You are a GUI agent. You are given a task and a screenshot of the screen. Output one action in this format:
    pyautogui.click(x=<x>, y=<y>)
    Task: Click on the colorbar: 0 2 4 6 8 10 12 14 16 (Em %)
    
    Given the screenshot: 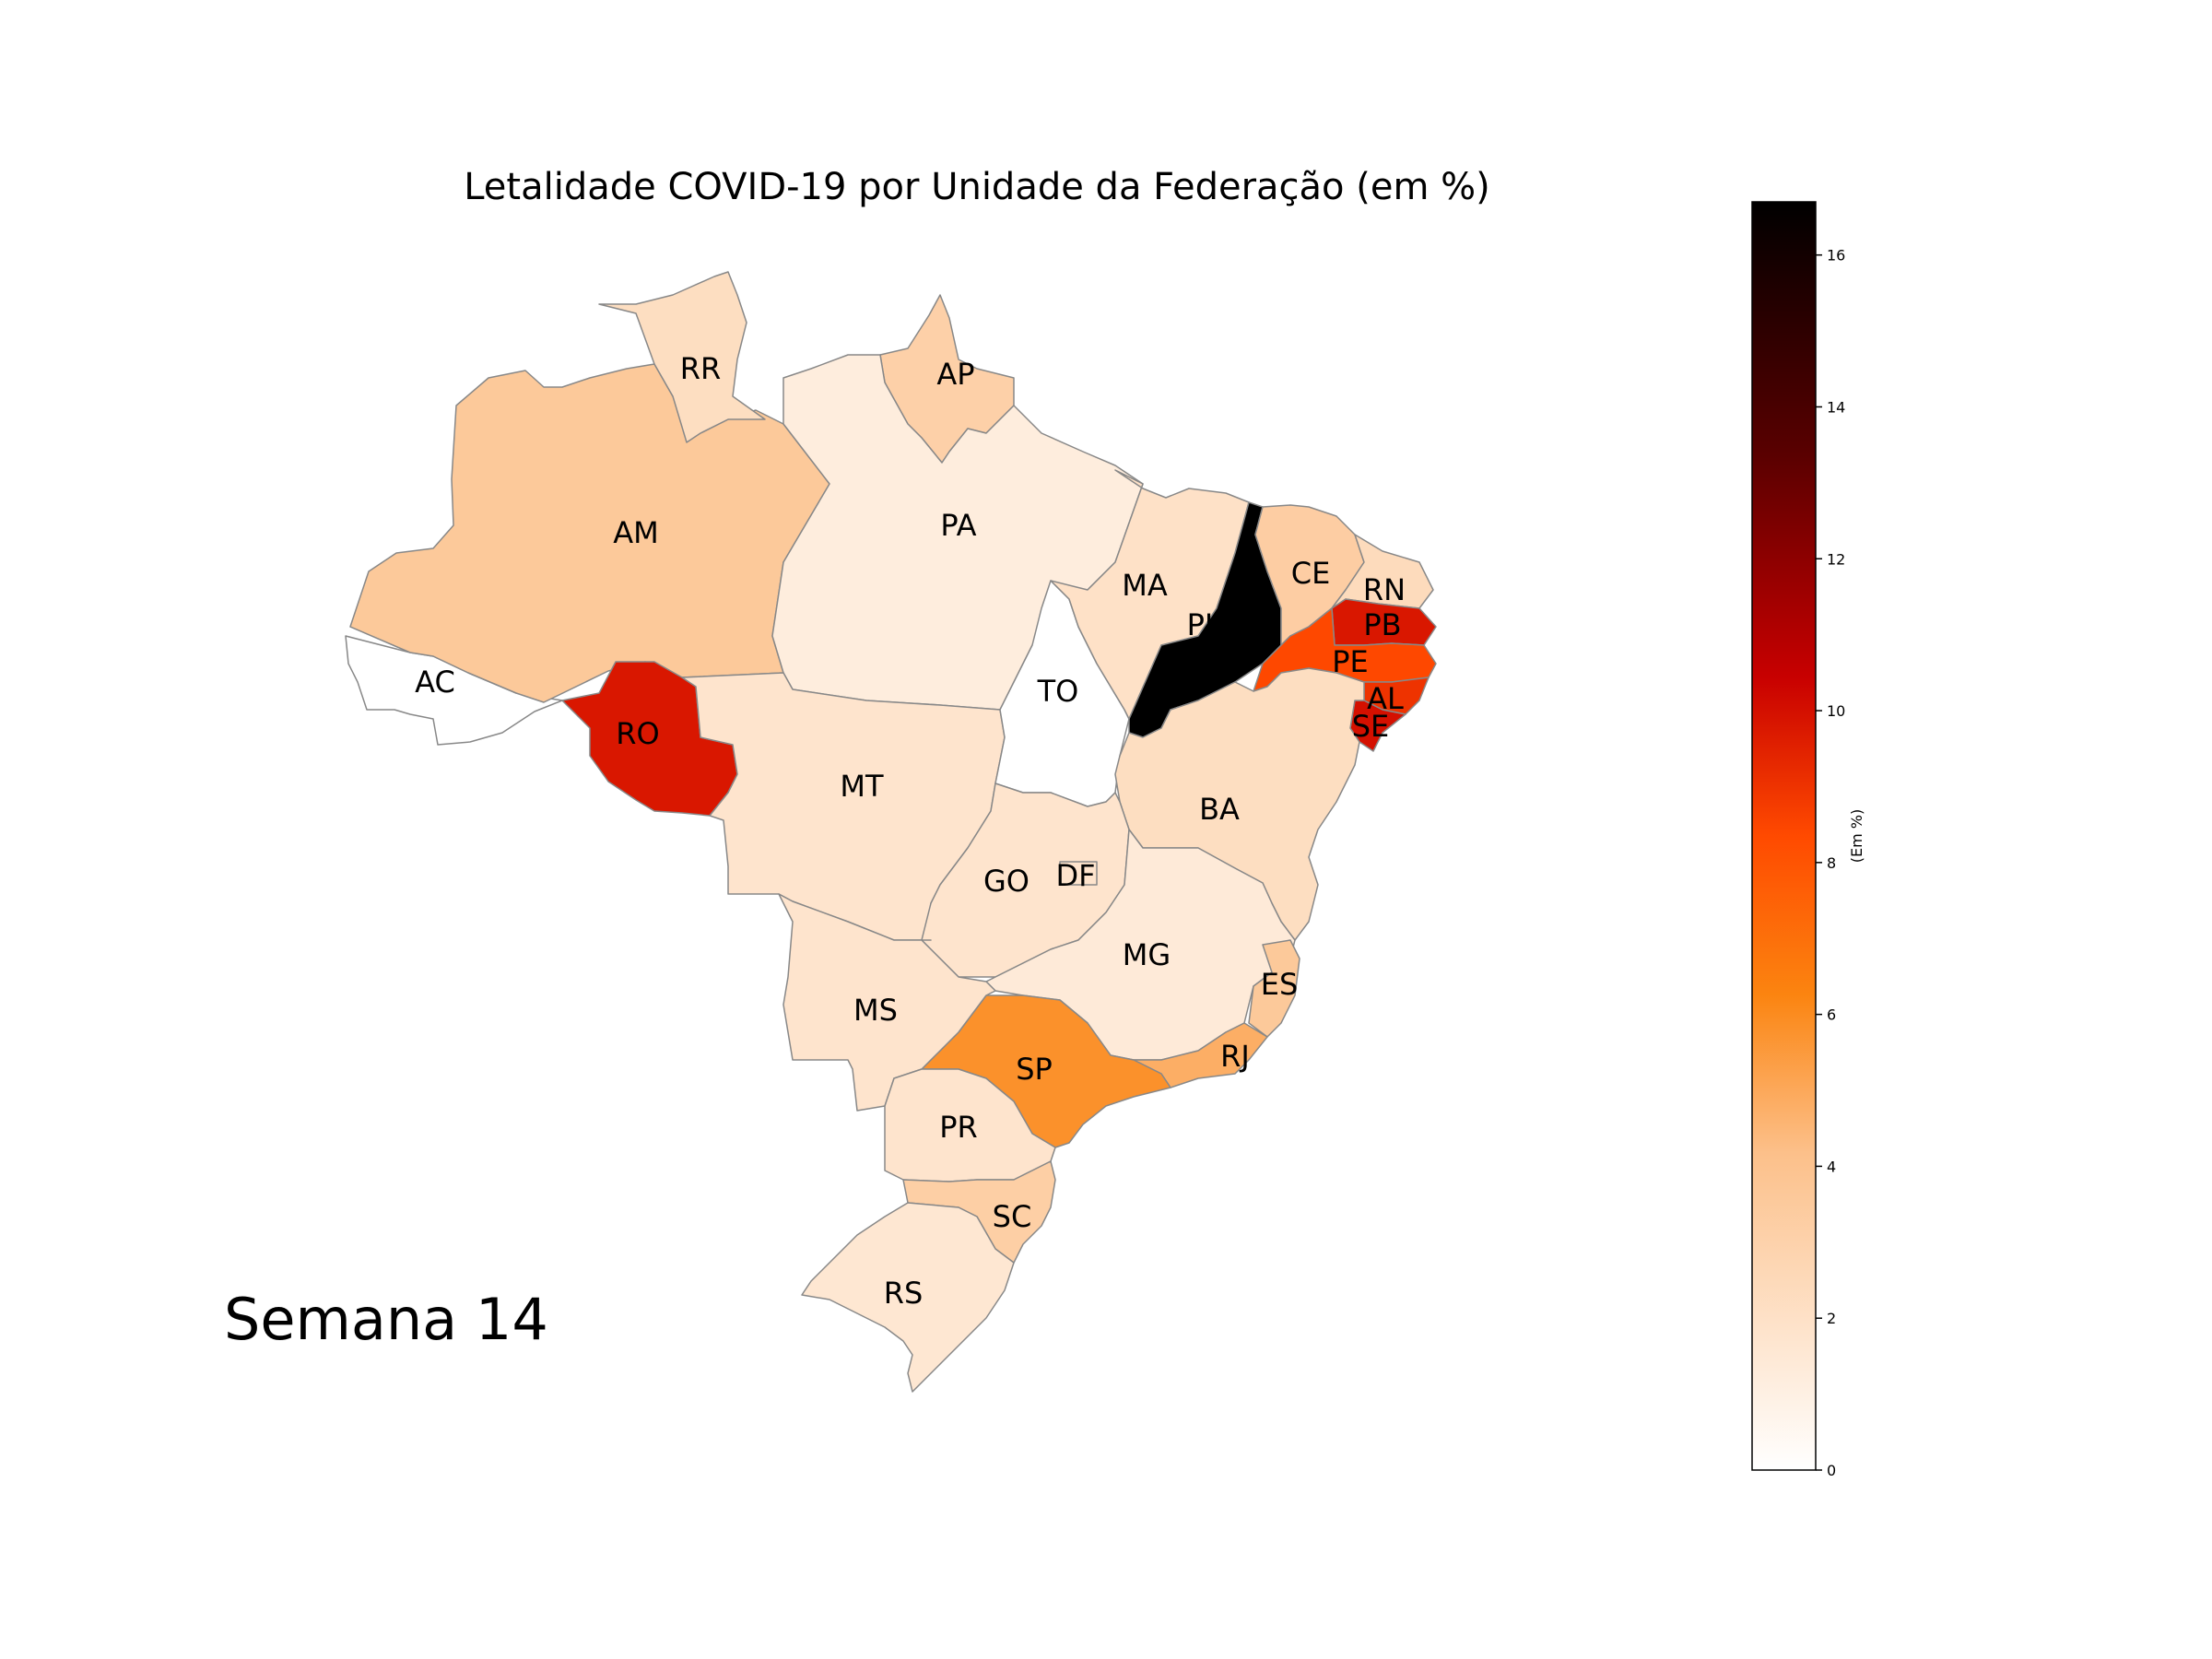 What is the action you would take?
    pyautogui.click(x=1808, y=840)
    